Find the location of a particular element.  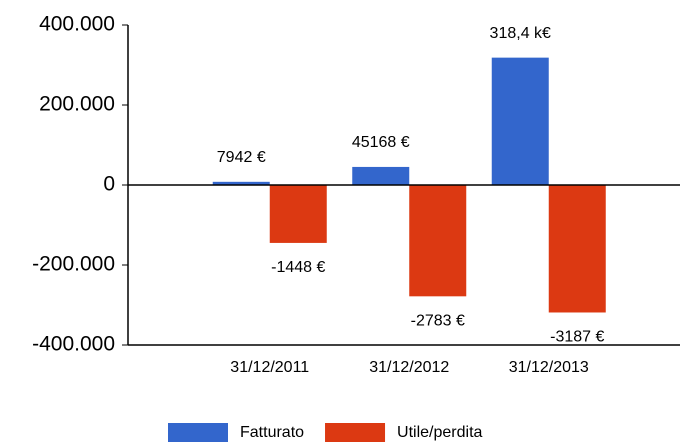

legend-label: Fatturato is located at coordinates (272, 432).